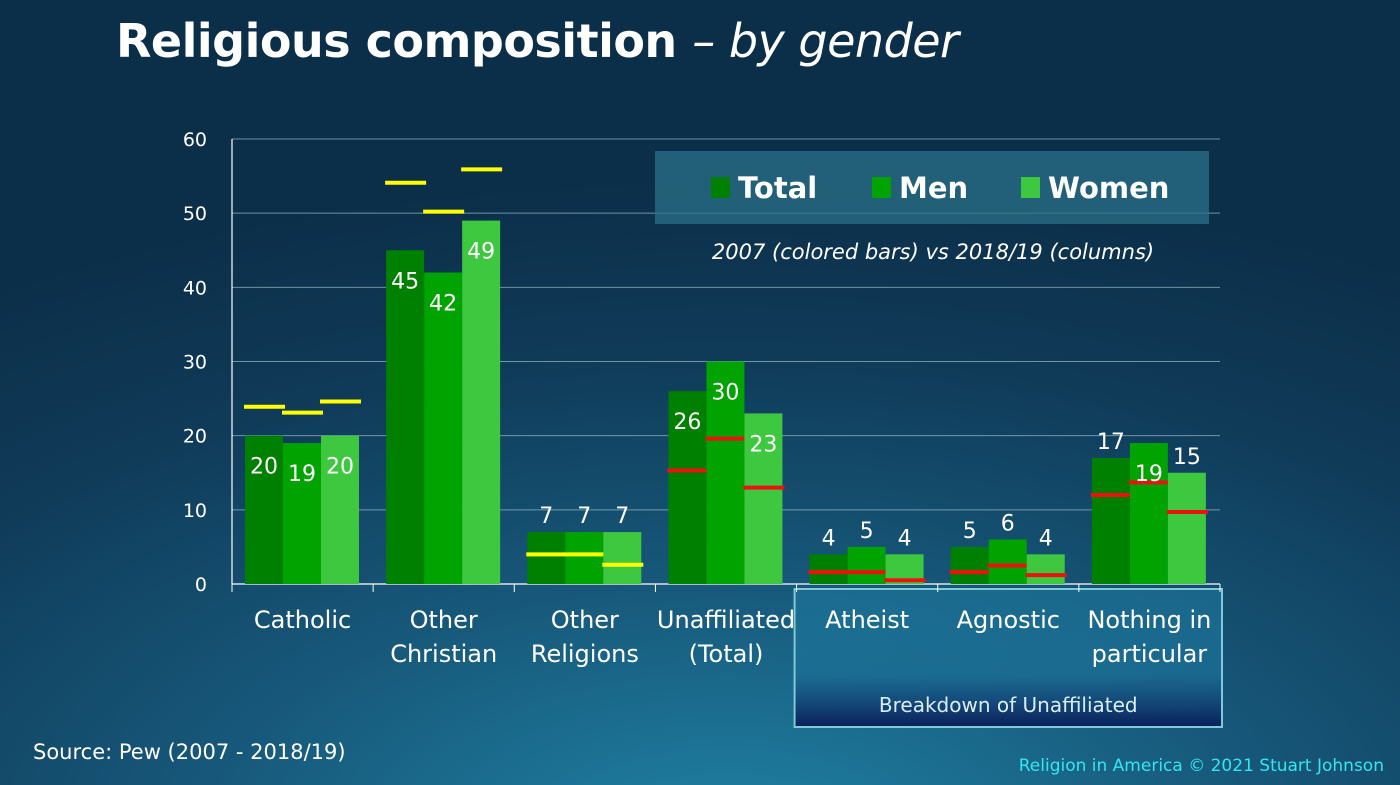  Describe the element at coordinates (1008, 658) in the screenshot. I see `breakdown-panel` at that location.